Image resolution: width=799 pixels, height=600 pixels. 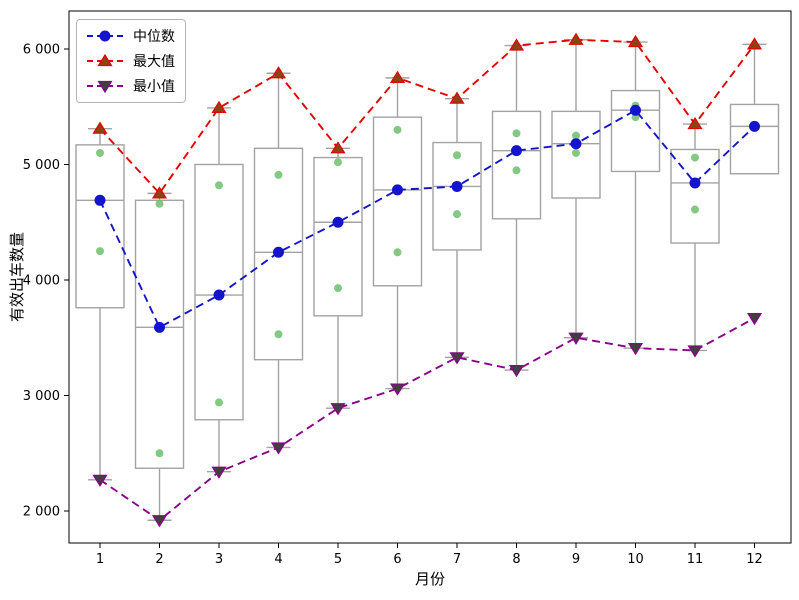 I want to click on x-tick-label: 2, so click(x=159, y=559).